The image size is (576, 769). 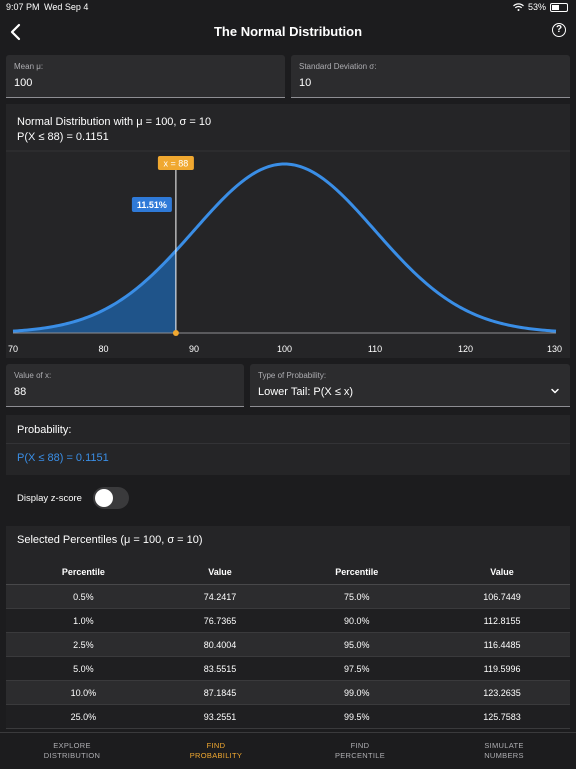 I want to click on x-tick-label: 130, so click(x=554, y=349).